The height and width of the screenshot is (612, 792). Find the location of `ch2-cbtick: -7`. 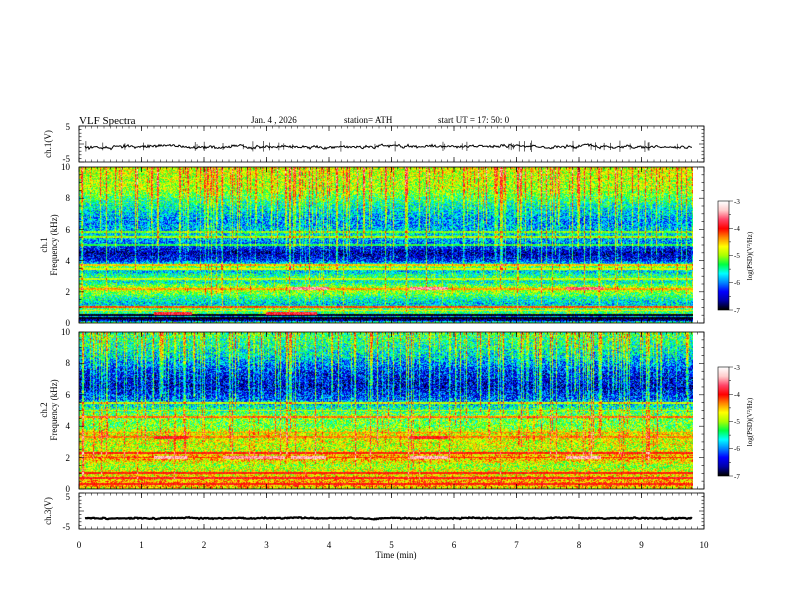

ch2-cbtick: -7 is located at coordinates (737, 477).